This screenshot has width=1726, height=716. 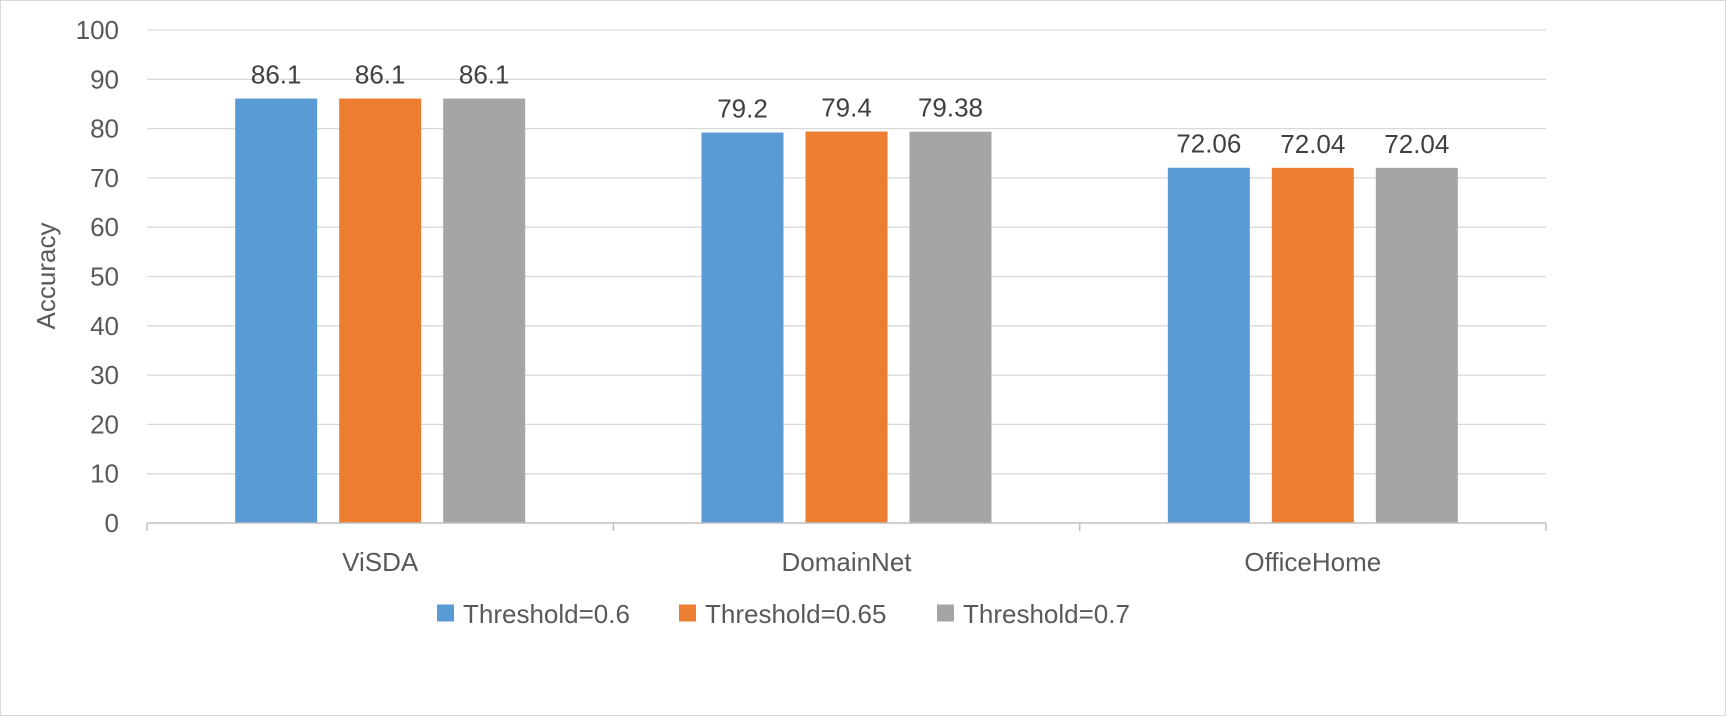 I want to click on data-label: 79.2, so click(x=742, y=109).